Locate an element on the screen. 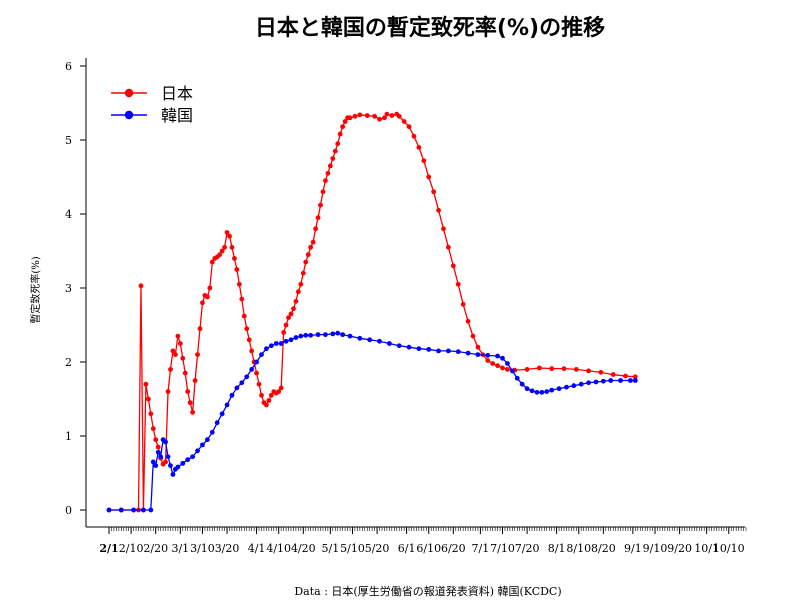 The width and height of the screenshot is (800, 600). x-tick-label: 7/1 is located at coordinates (481, 548).